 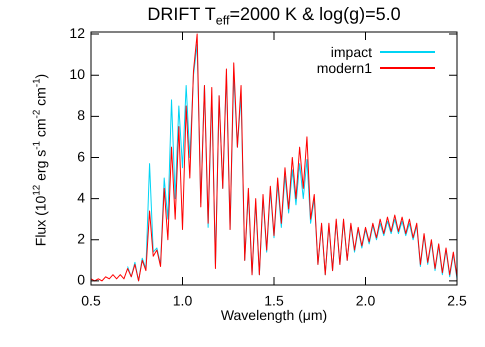 I want to click on x-tick-label: 0.5, so click(x=91, y=300).